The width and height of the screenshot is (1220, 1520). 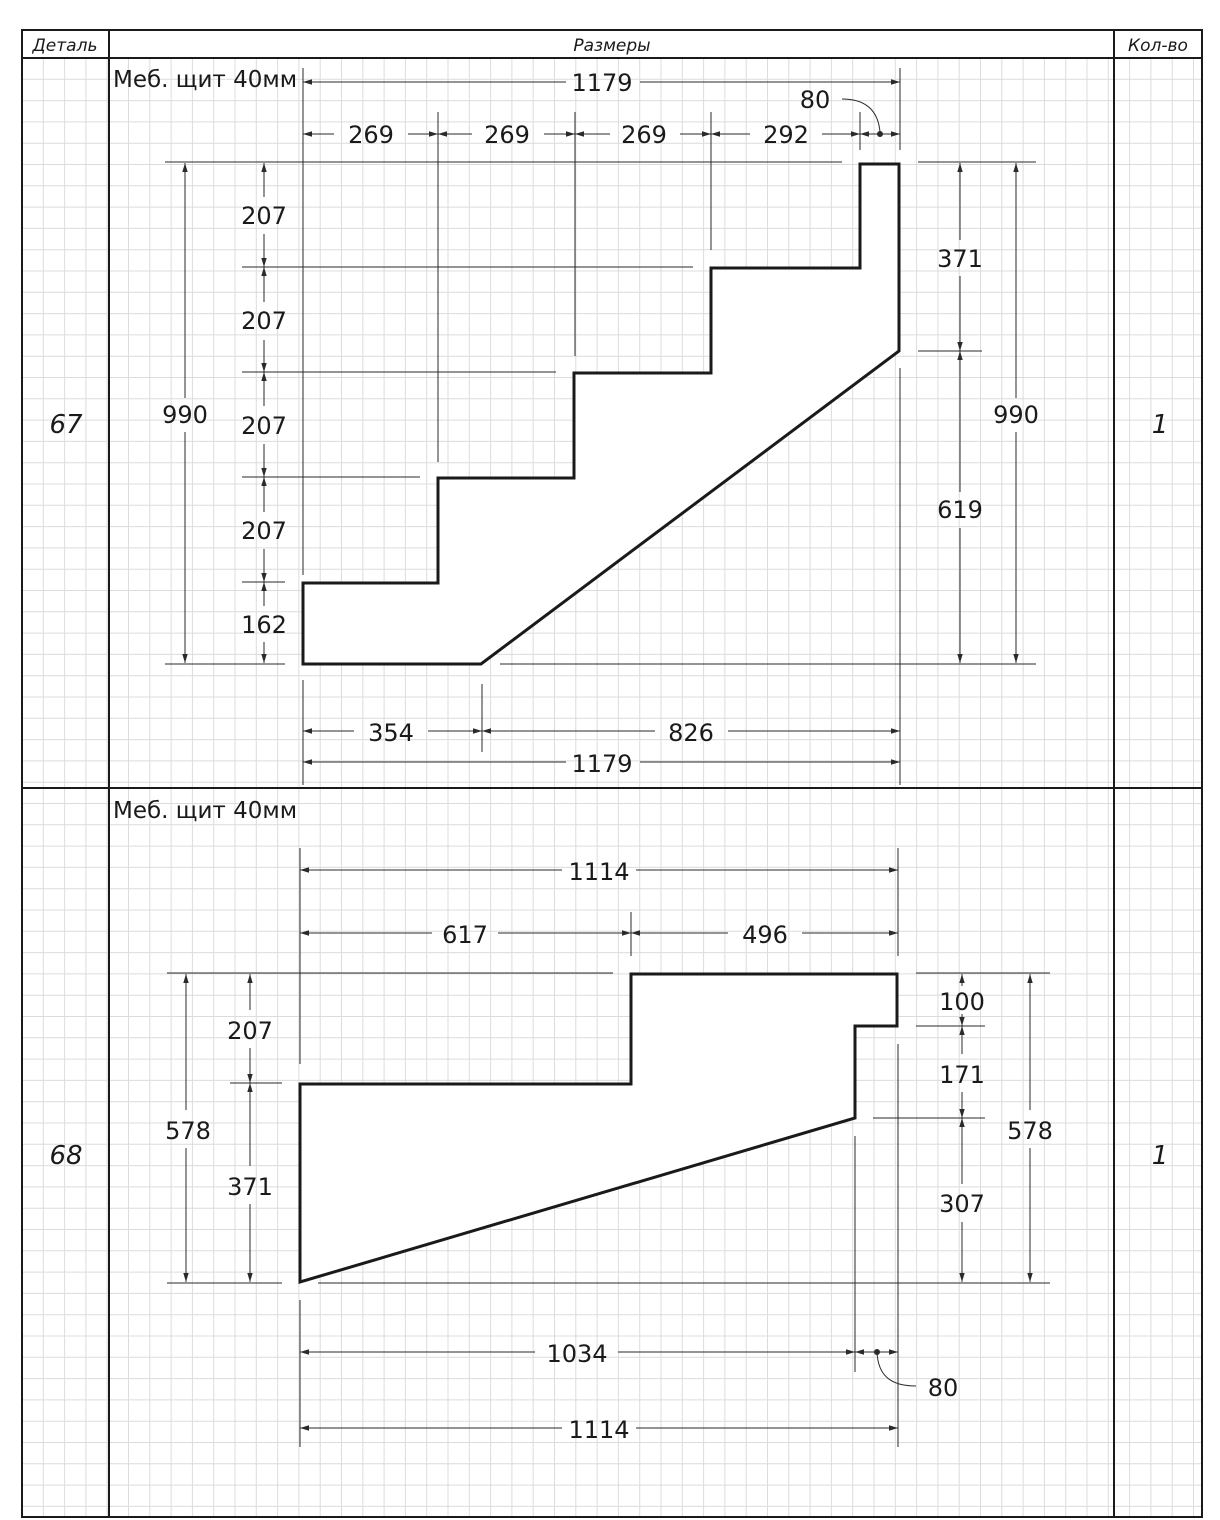 I want to click on dim-rise-3: 207, so click(x=264, y=426).